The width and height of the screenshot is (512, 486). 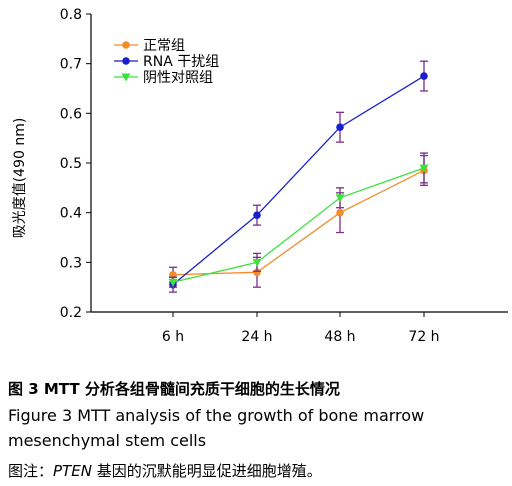 I want to click on legend-item: 正常组, so click(x=149, y=46).